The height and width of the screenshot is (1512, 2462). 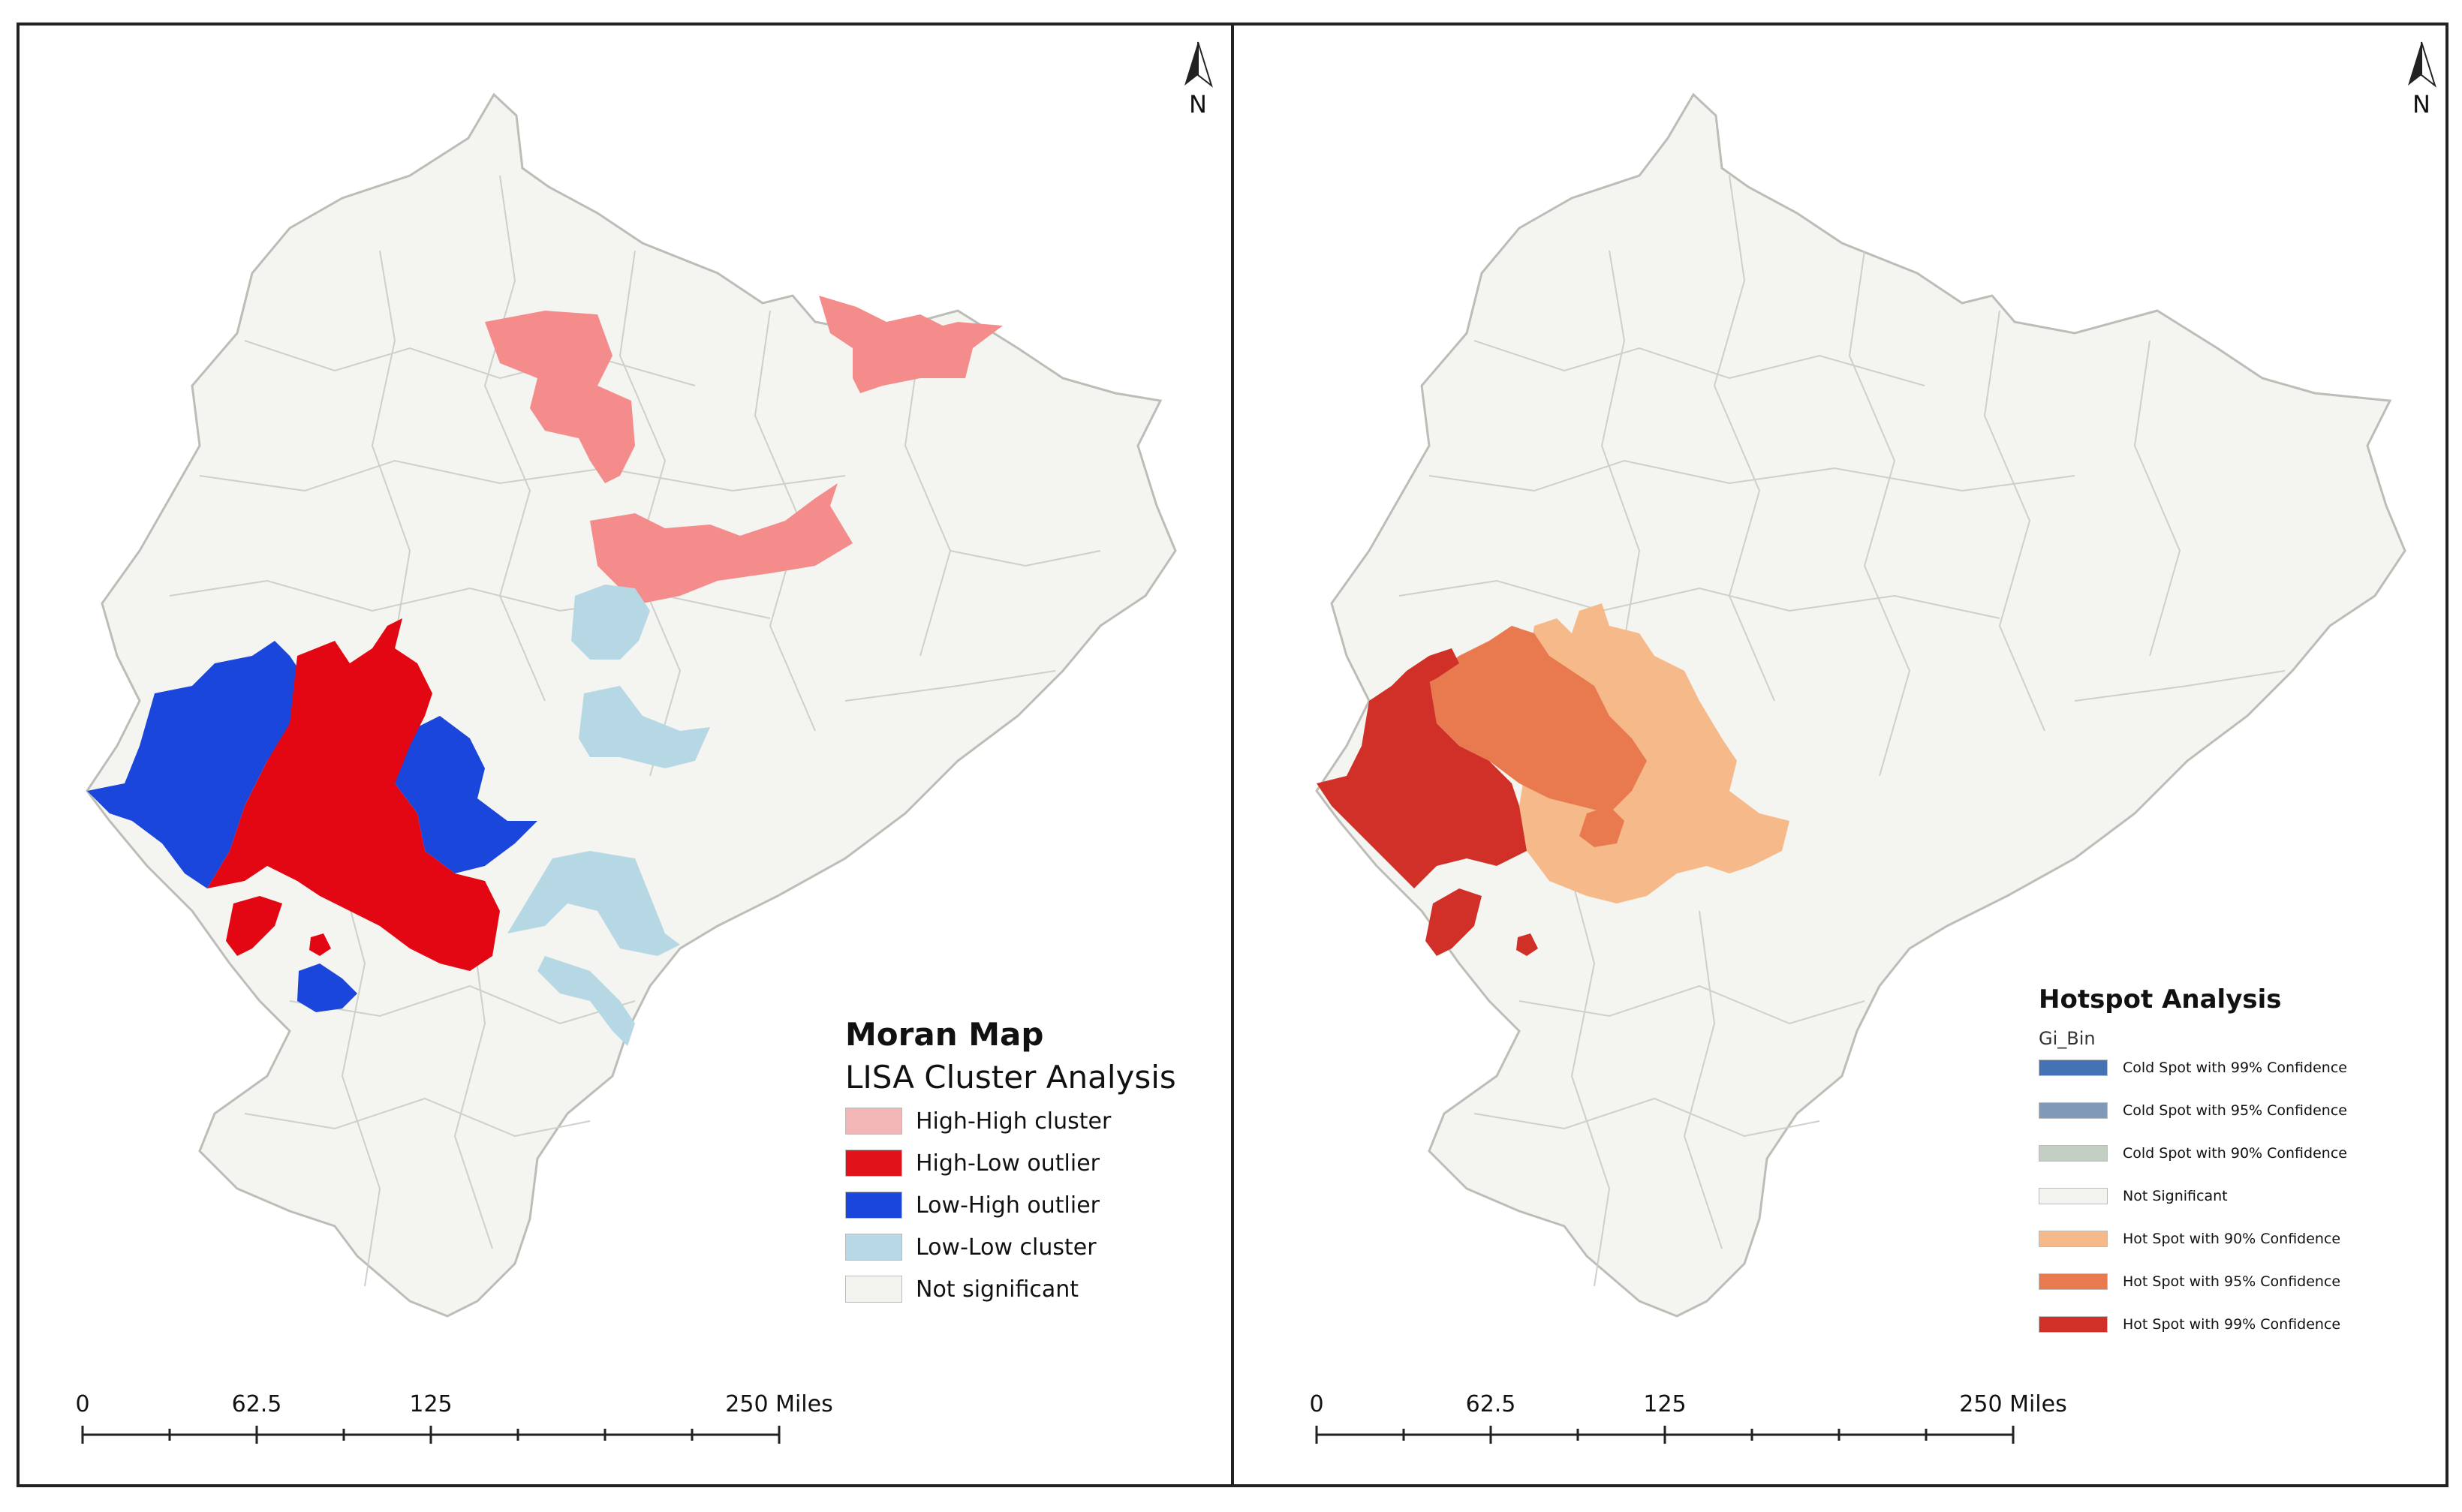 I want to click on legend-item: Hot Spot with 95% Confidence, so click(x=2189, y=1281).